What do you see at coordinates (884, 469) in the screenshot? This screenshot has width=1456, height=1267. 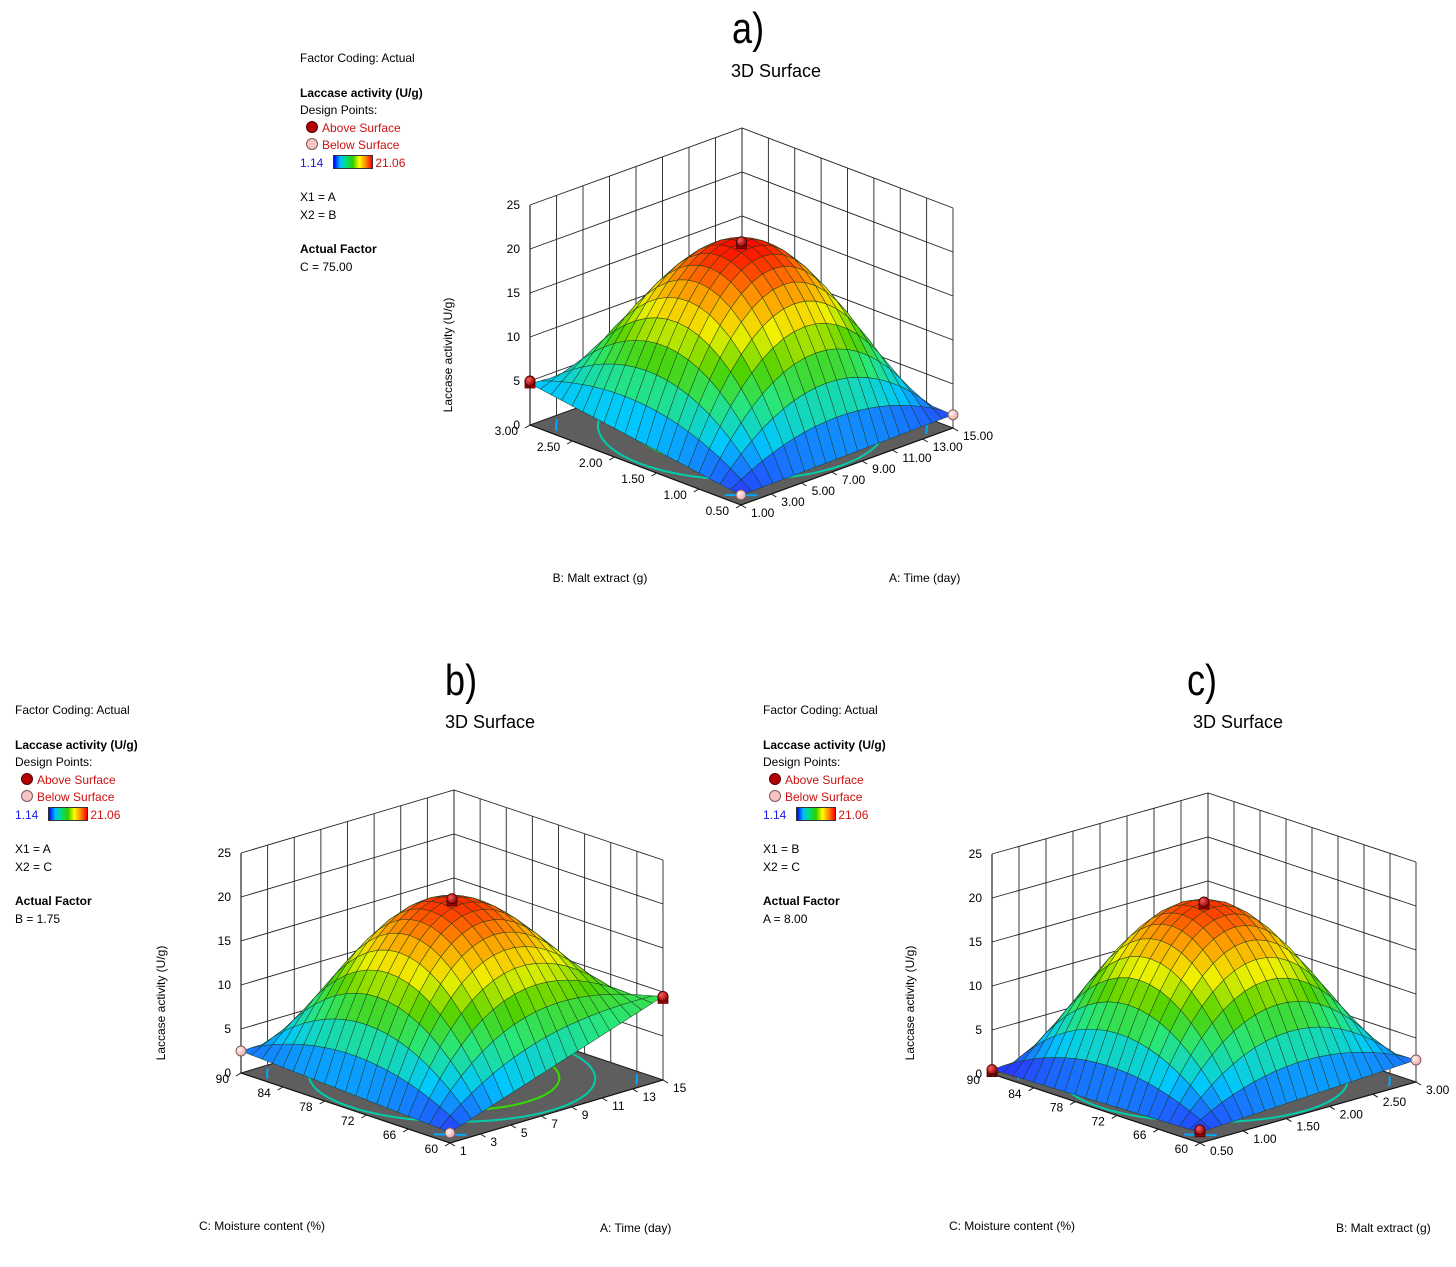 I see `x-tick-label: 9.00` at bounding box center [884, 469].